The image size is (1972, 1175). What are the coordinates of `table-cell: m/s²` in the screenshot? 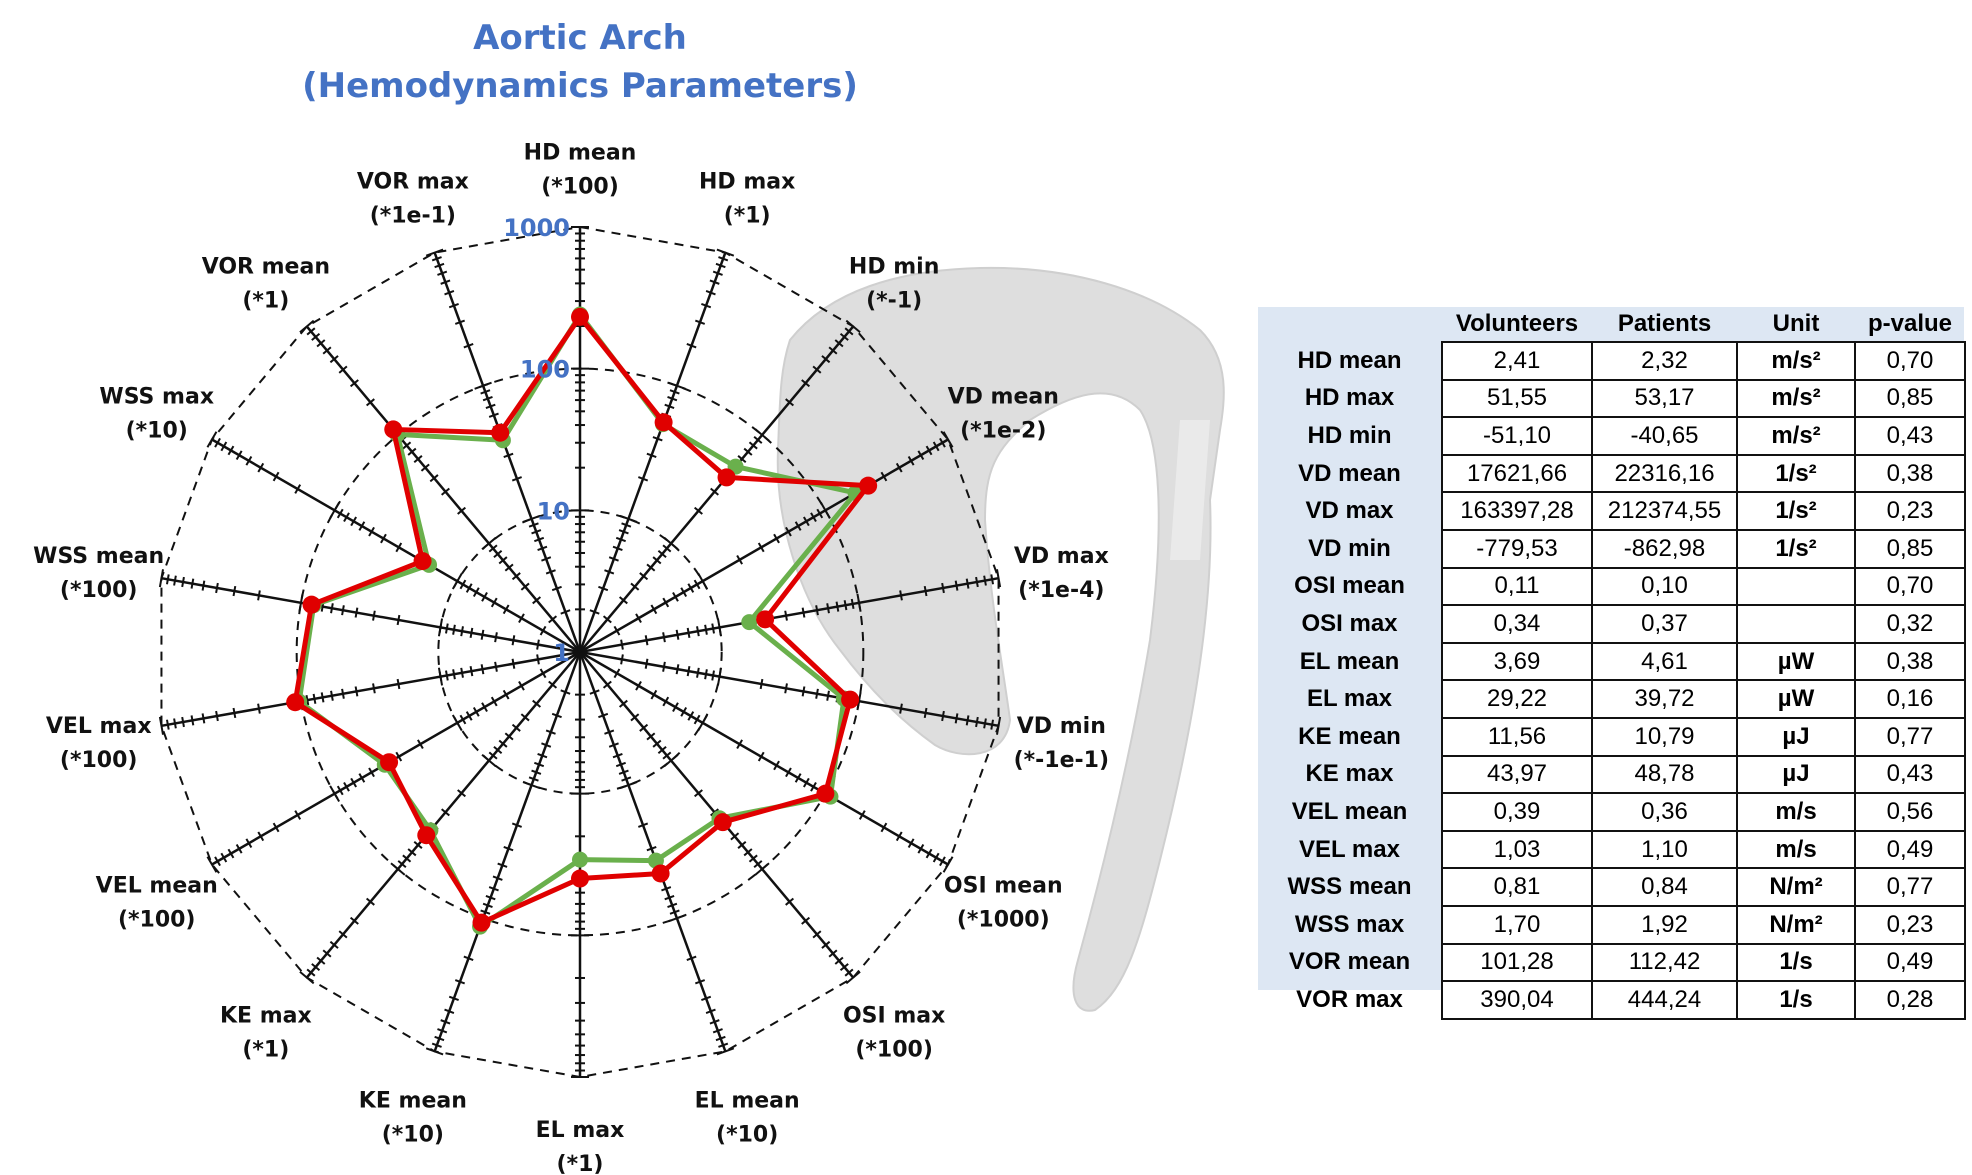 It's located at (1796, 361).